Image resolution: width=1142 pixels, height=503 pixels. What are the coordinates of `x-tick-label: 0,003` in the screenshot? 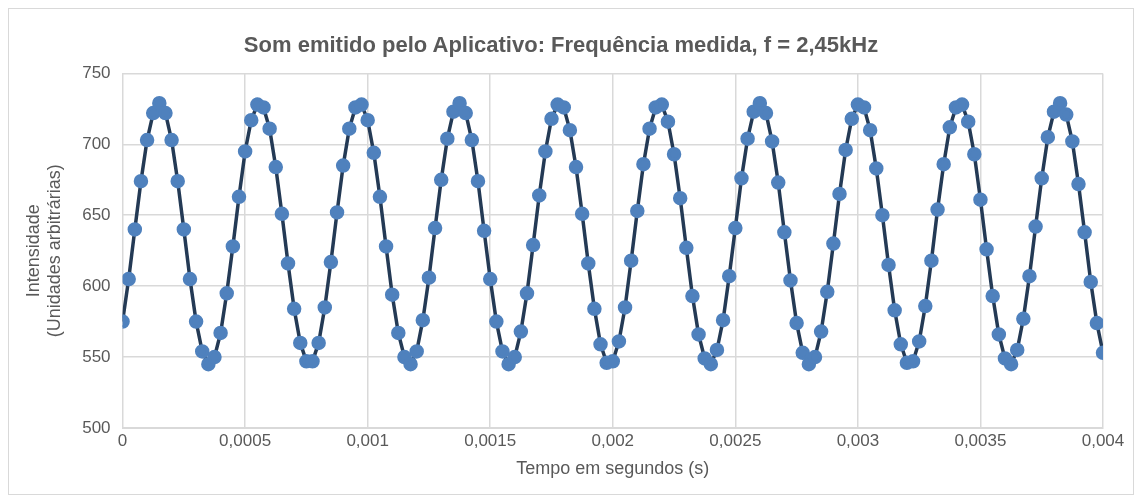 It's located at (858, 440).